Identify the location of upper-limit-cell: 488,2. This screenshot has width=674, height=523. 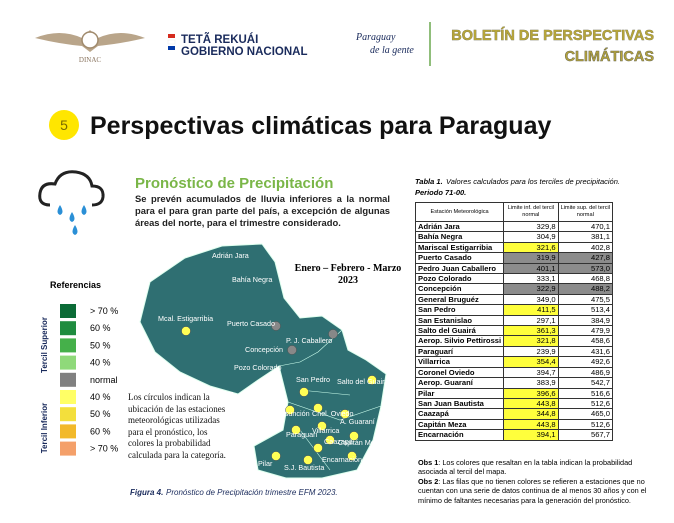
(585, 289).